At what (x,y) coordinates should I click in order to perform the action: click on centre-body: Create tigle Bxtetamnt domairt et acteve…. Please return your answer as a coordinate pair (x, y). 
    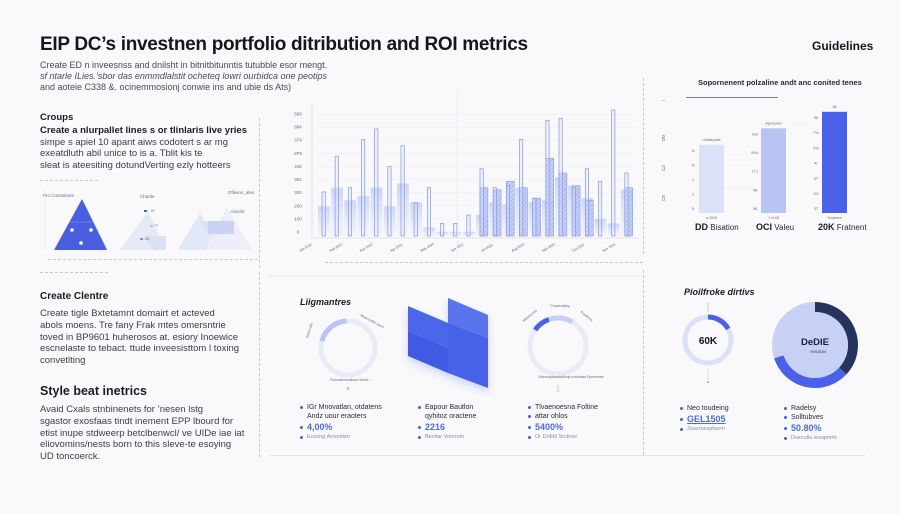
    Looking at the image, I should click on (155, 337).